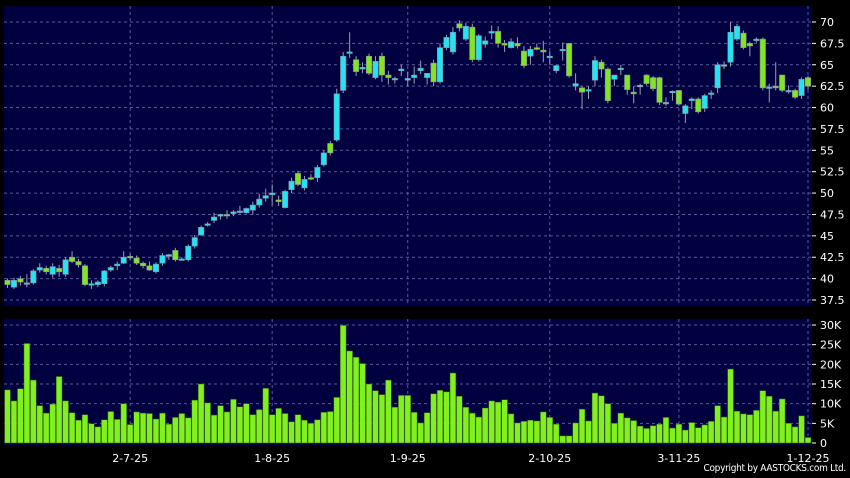 The image size is (850, 478). What do you see at coordinates (678, 458) in the screenshot?
I see `date-tick-label: 3-11-25` at bounding box center [678, 458].